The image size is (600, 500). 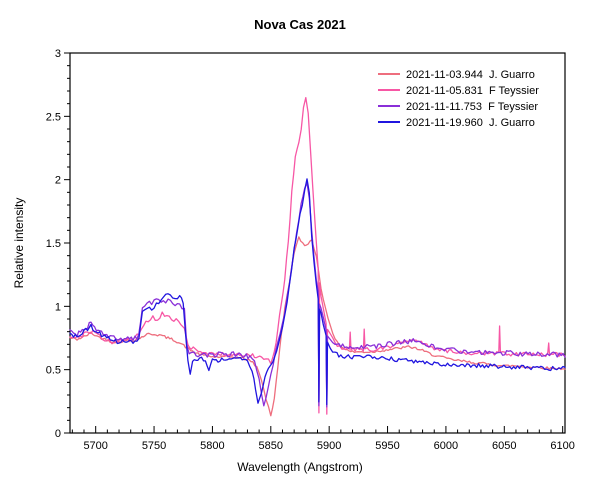 What do you see at coordinates (212, 446) in the screenshot?
I see `x-tick-label: 5800` at bounding box center [212, 446].